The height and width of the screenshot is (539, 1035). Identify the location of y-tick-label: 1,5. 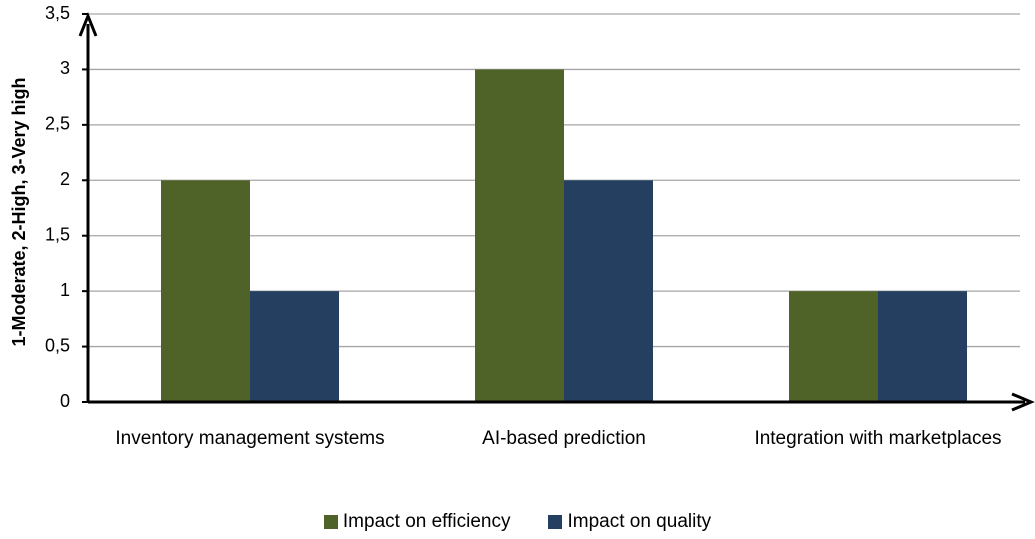
(57, 234).